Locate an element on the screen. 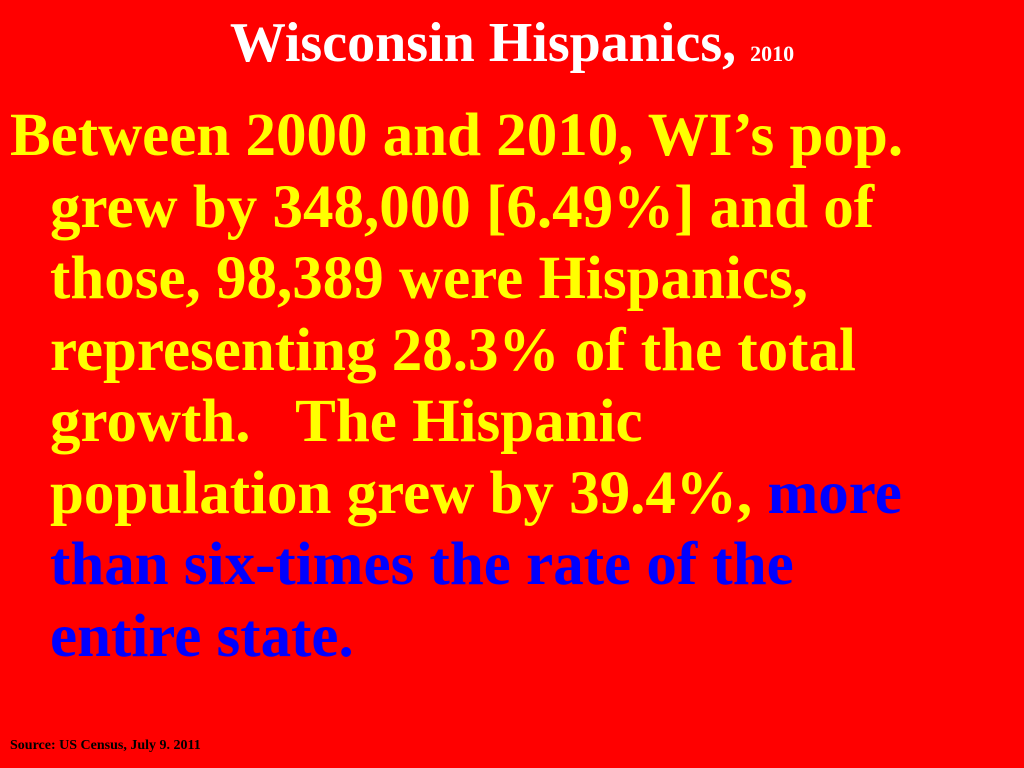 The width and height of the screenshot is (1024, 768). body-text: representing 28.3% of the total is located at coordinates (453, 350).